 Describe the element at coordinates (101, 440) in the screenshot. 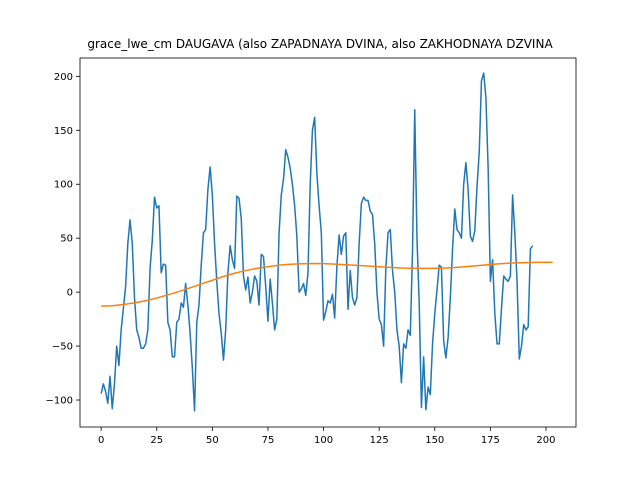

I see `x-tick-label: 0` at that location.